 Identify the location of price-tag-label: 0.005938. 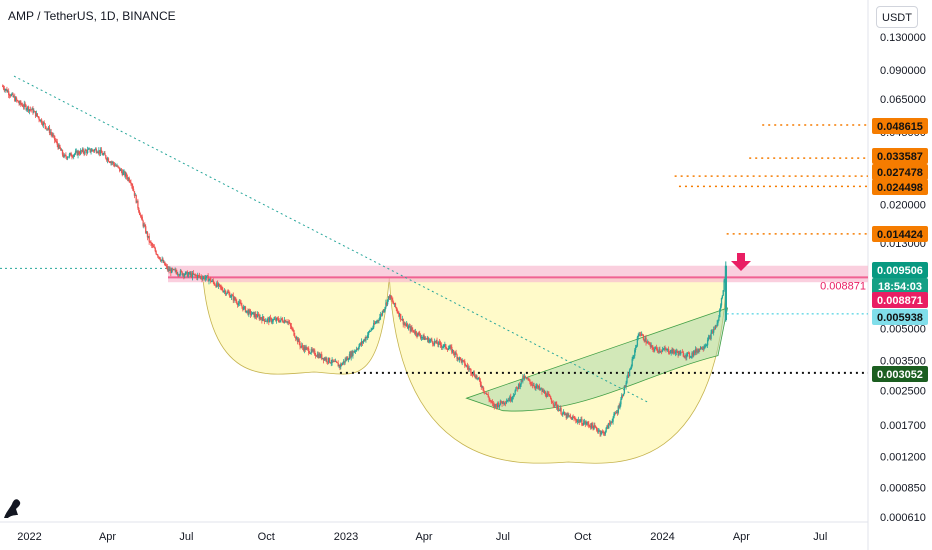
(900, 318).